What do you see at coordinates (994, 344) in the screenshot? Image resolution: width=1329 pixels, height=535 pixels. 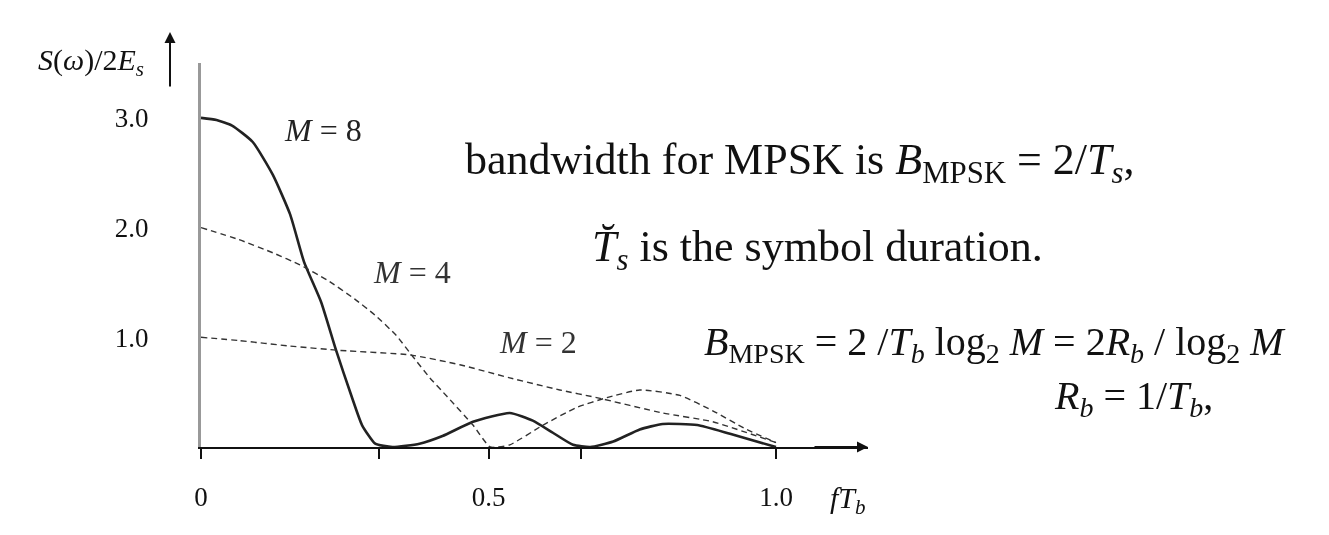 I see `text: B$_{MPSK}$ = 2 /T$_{b}$ log$_{2}$ M = 2R$_{b}$ / log$_{2}$ M` at bounding box center [994, 344].